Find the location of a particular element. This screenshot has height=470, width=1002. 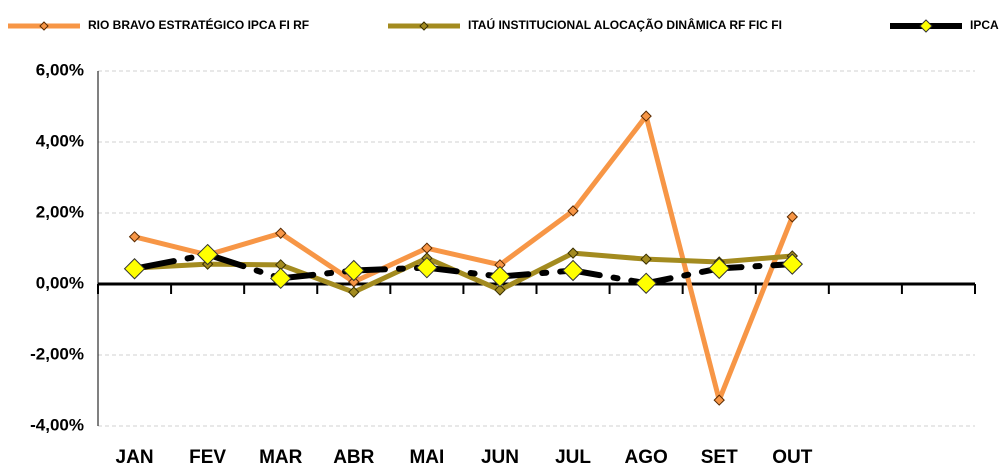

y-tick-label: 0,00% is located at coordinates (60, 282).